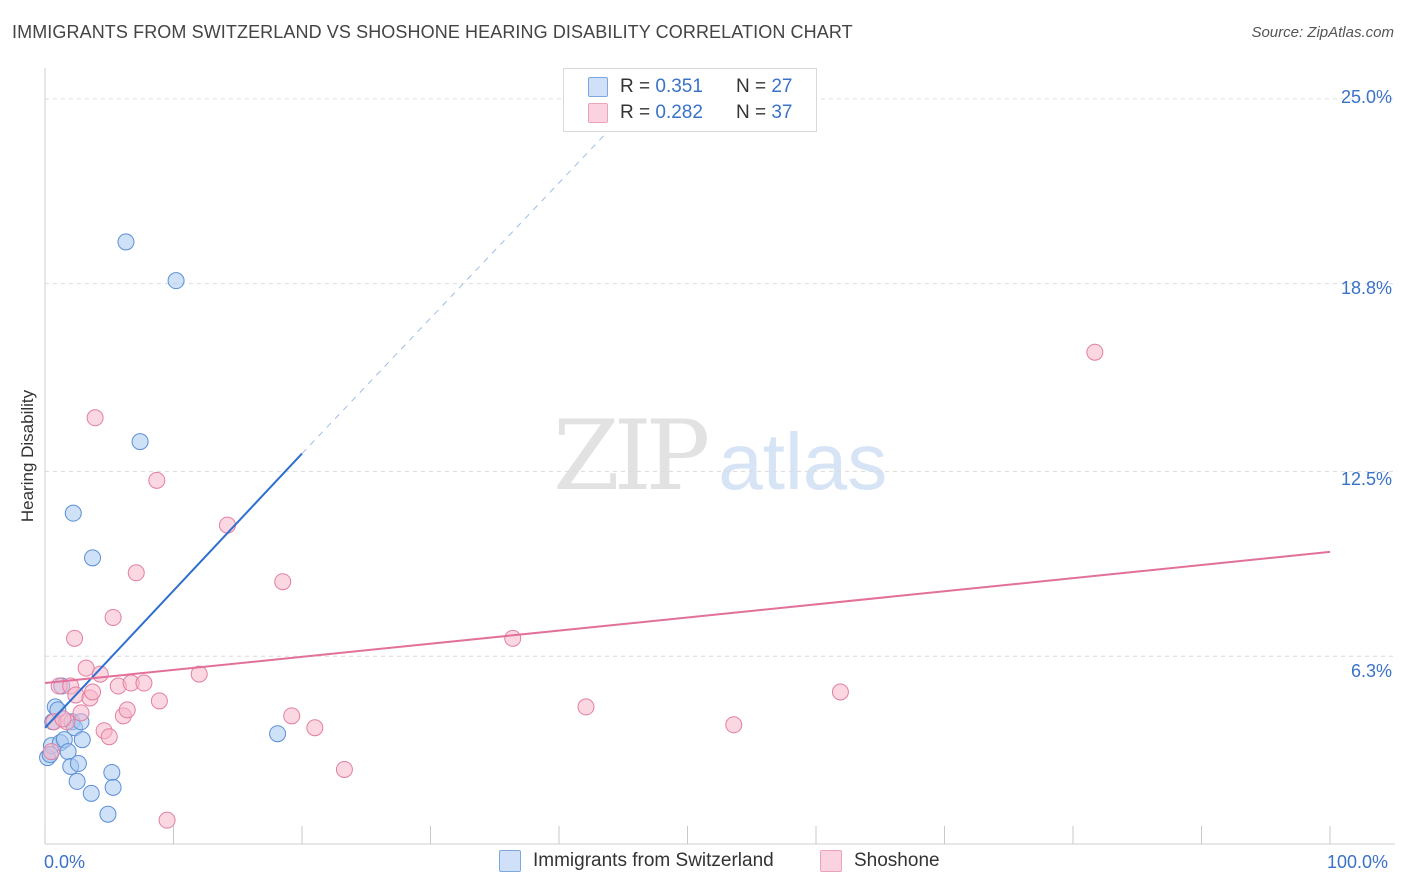  What do you see at coordinates (27, 456) in the screenshot?
I see `y-axis-label: Hearing Disability` at bounding box center [27, 456].